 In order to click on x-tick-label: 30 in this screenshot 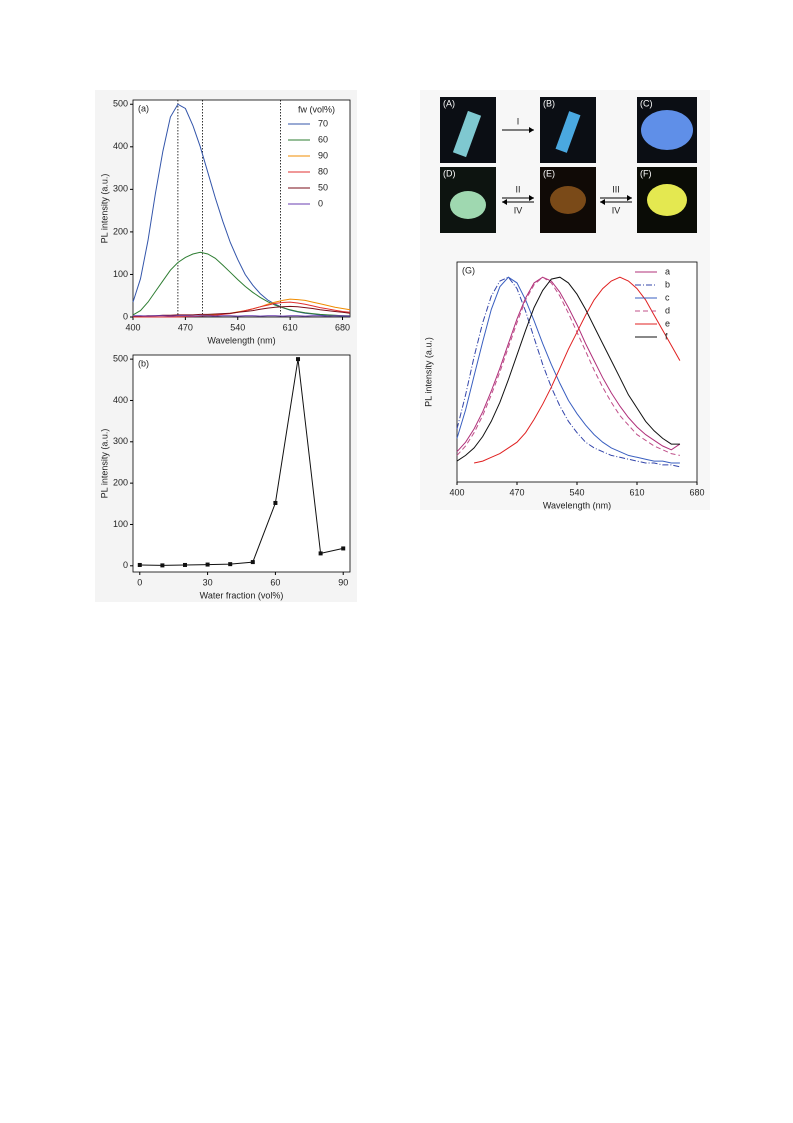, I will do `click(208, 582)`.